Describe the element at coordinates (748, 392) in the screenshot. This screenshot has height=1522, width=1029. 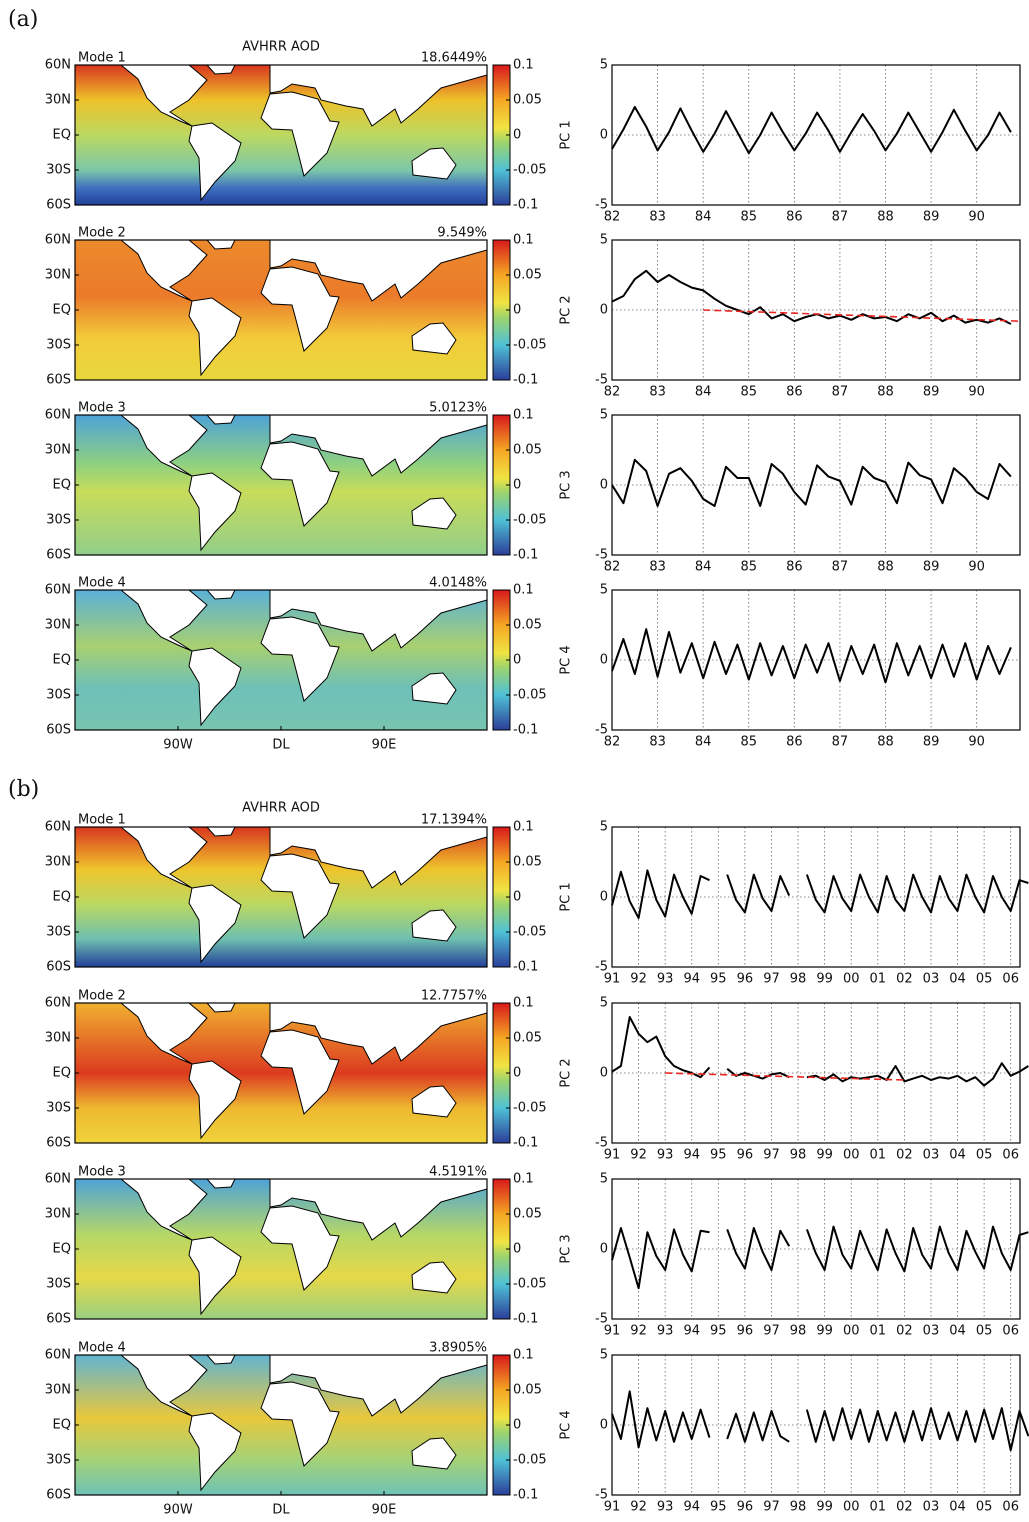
I see `x-tick-label: 85` at that location.